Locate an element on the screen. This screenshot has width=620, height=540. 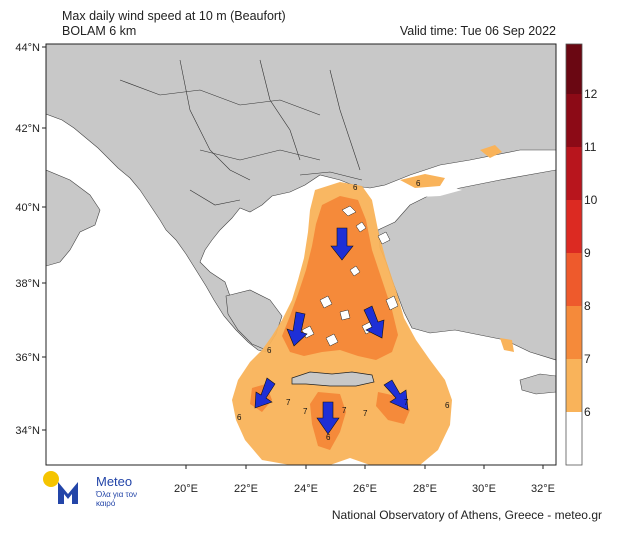
map-title-line1: Max daily wind speed at 10 m (Beaufort) is located at coordinates (174, 16).